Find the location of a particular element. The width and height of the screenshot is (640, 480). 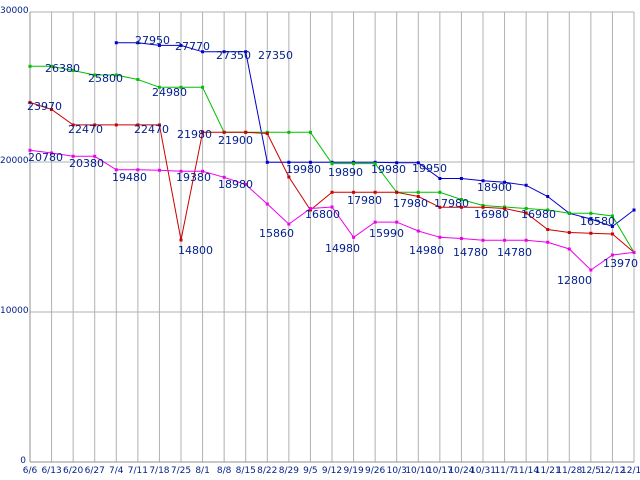

x-tick-label: 10/24 is located at coordinates (461, 471).